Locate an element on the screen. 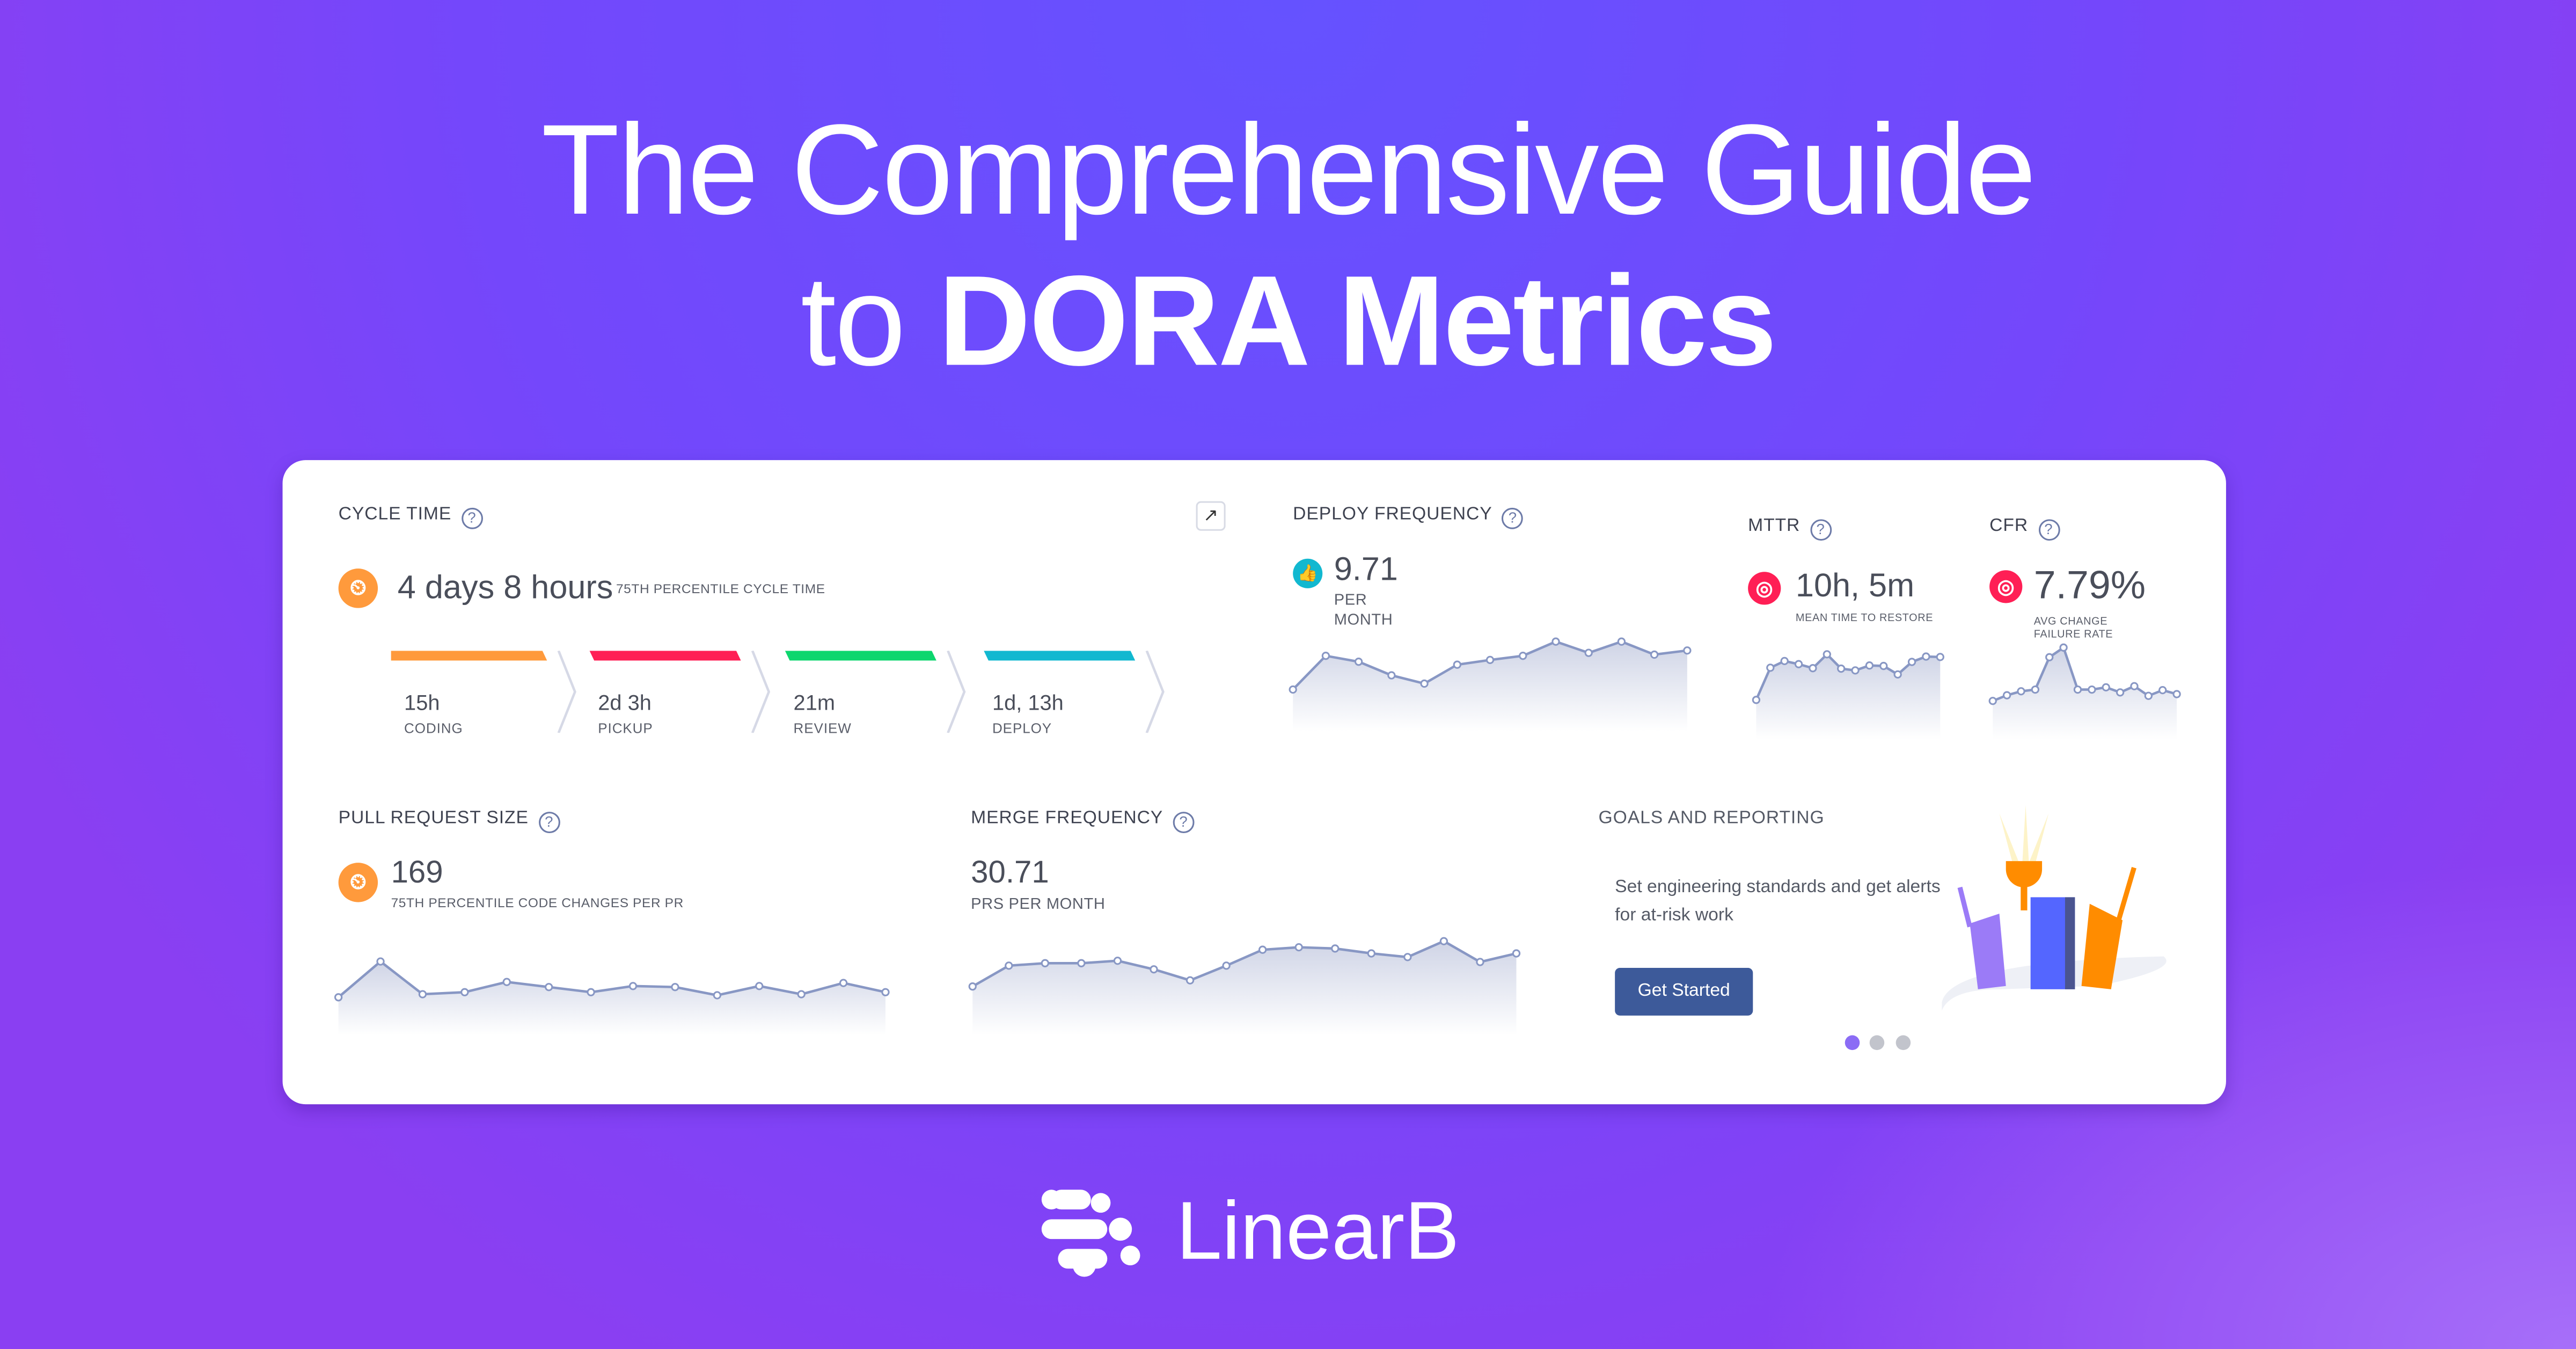 The image size is (2576, 1349). chevron-right-icon is located at coordinates (1155, 692).